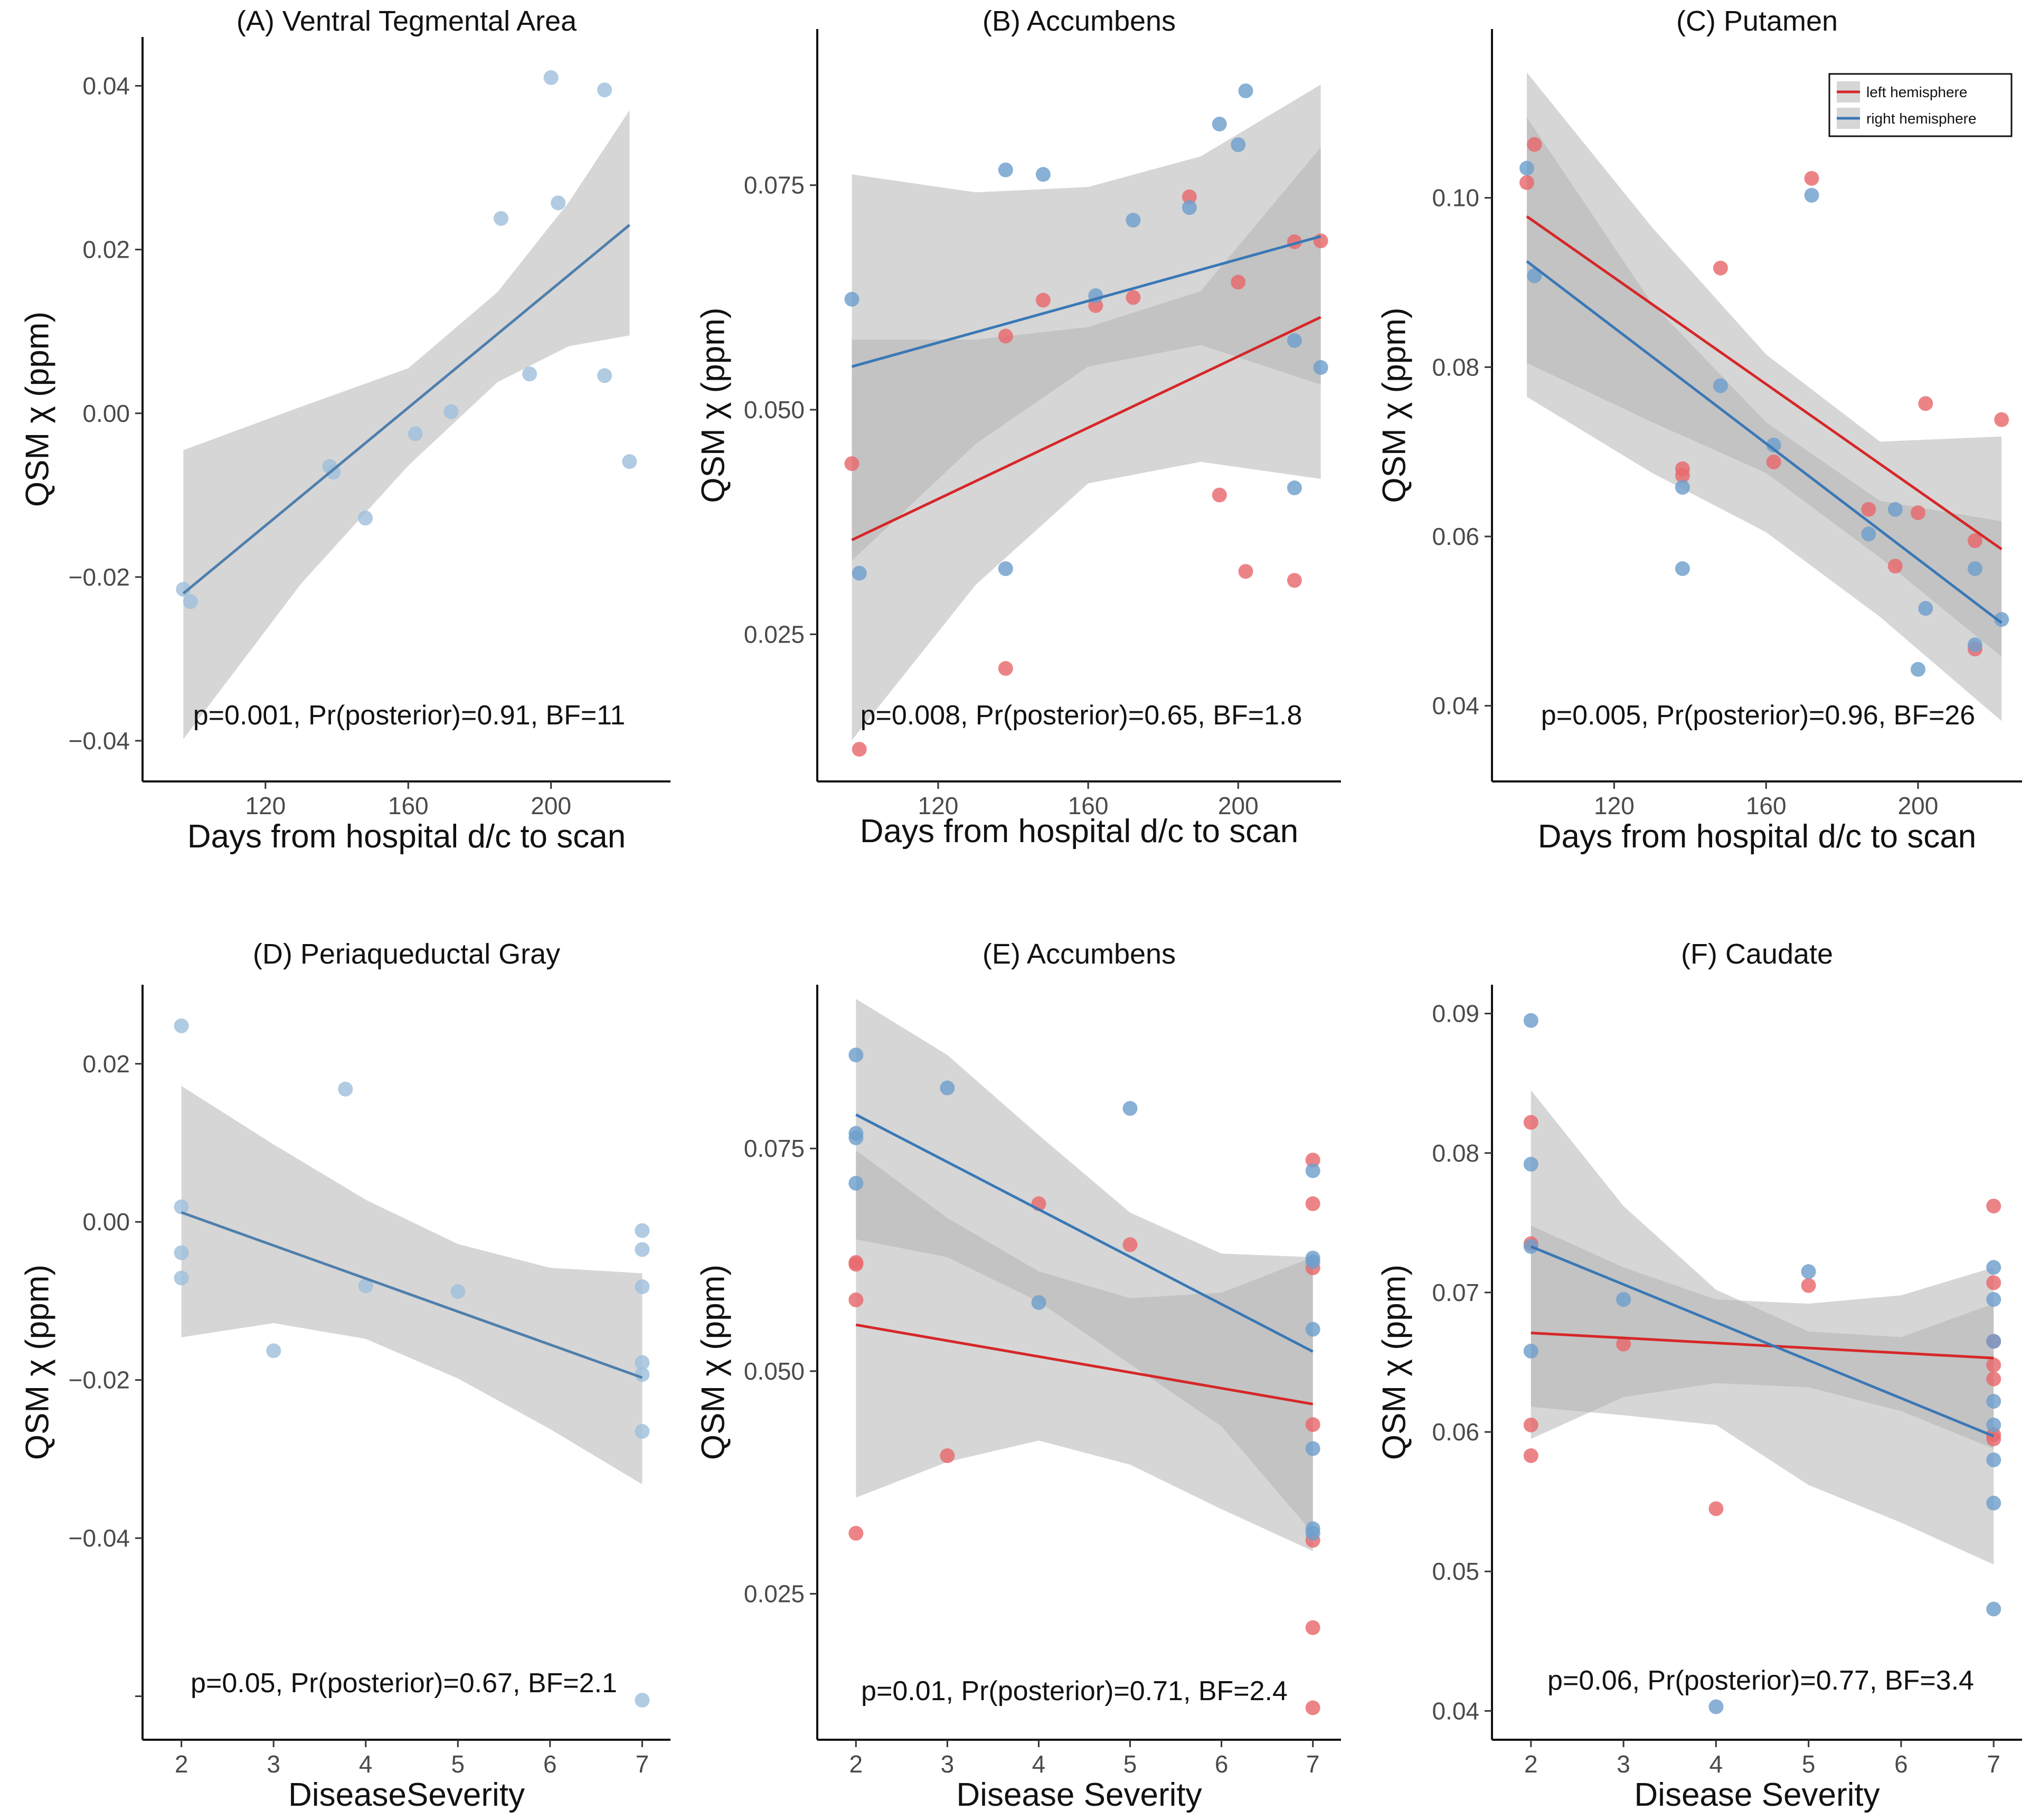 Image resolution: width=2040 pixels, height=1820 pixels. I want to click on stats-annotation: p=0.005, Pr(posterior)=0.96, BF=26, so click(1758, 715).